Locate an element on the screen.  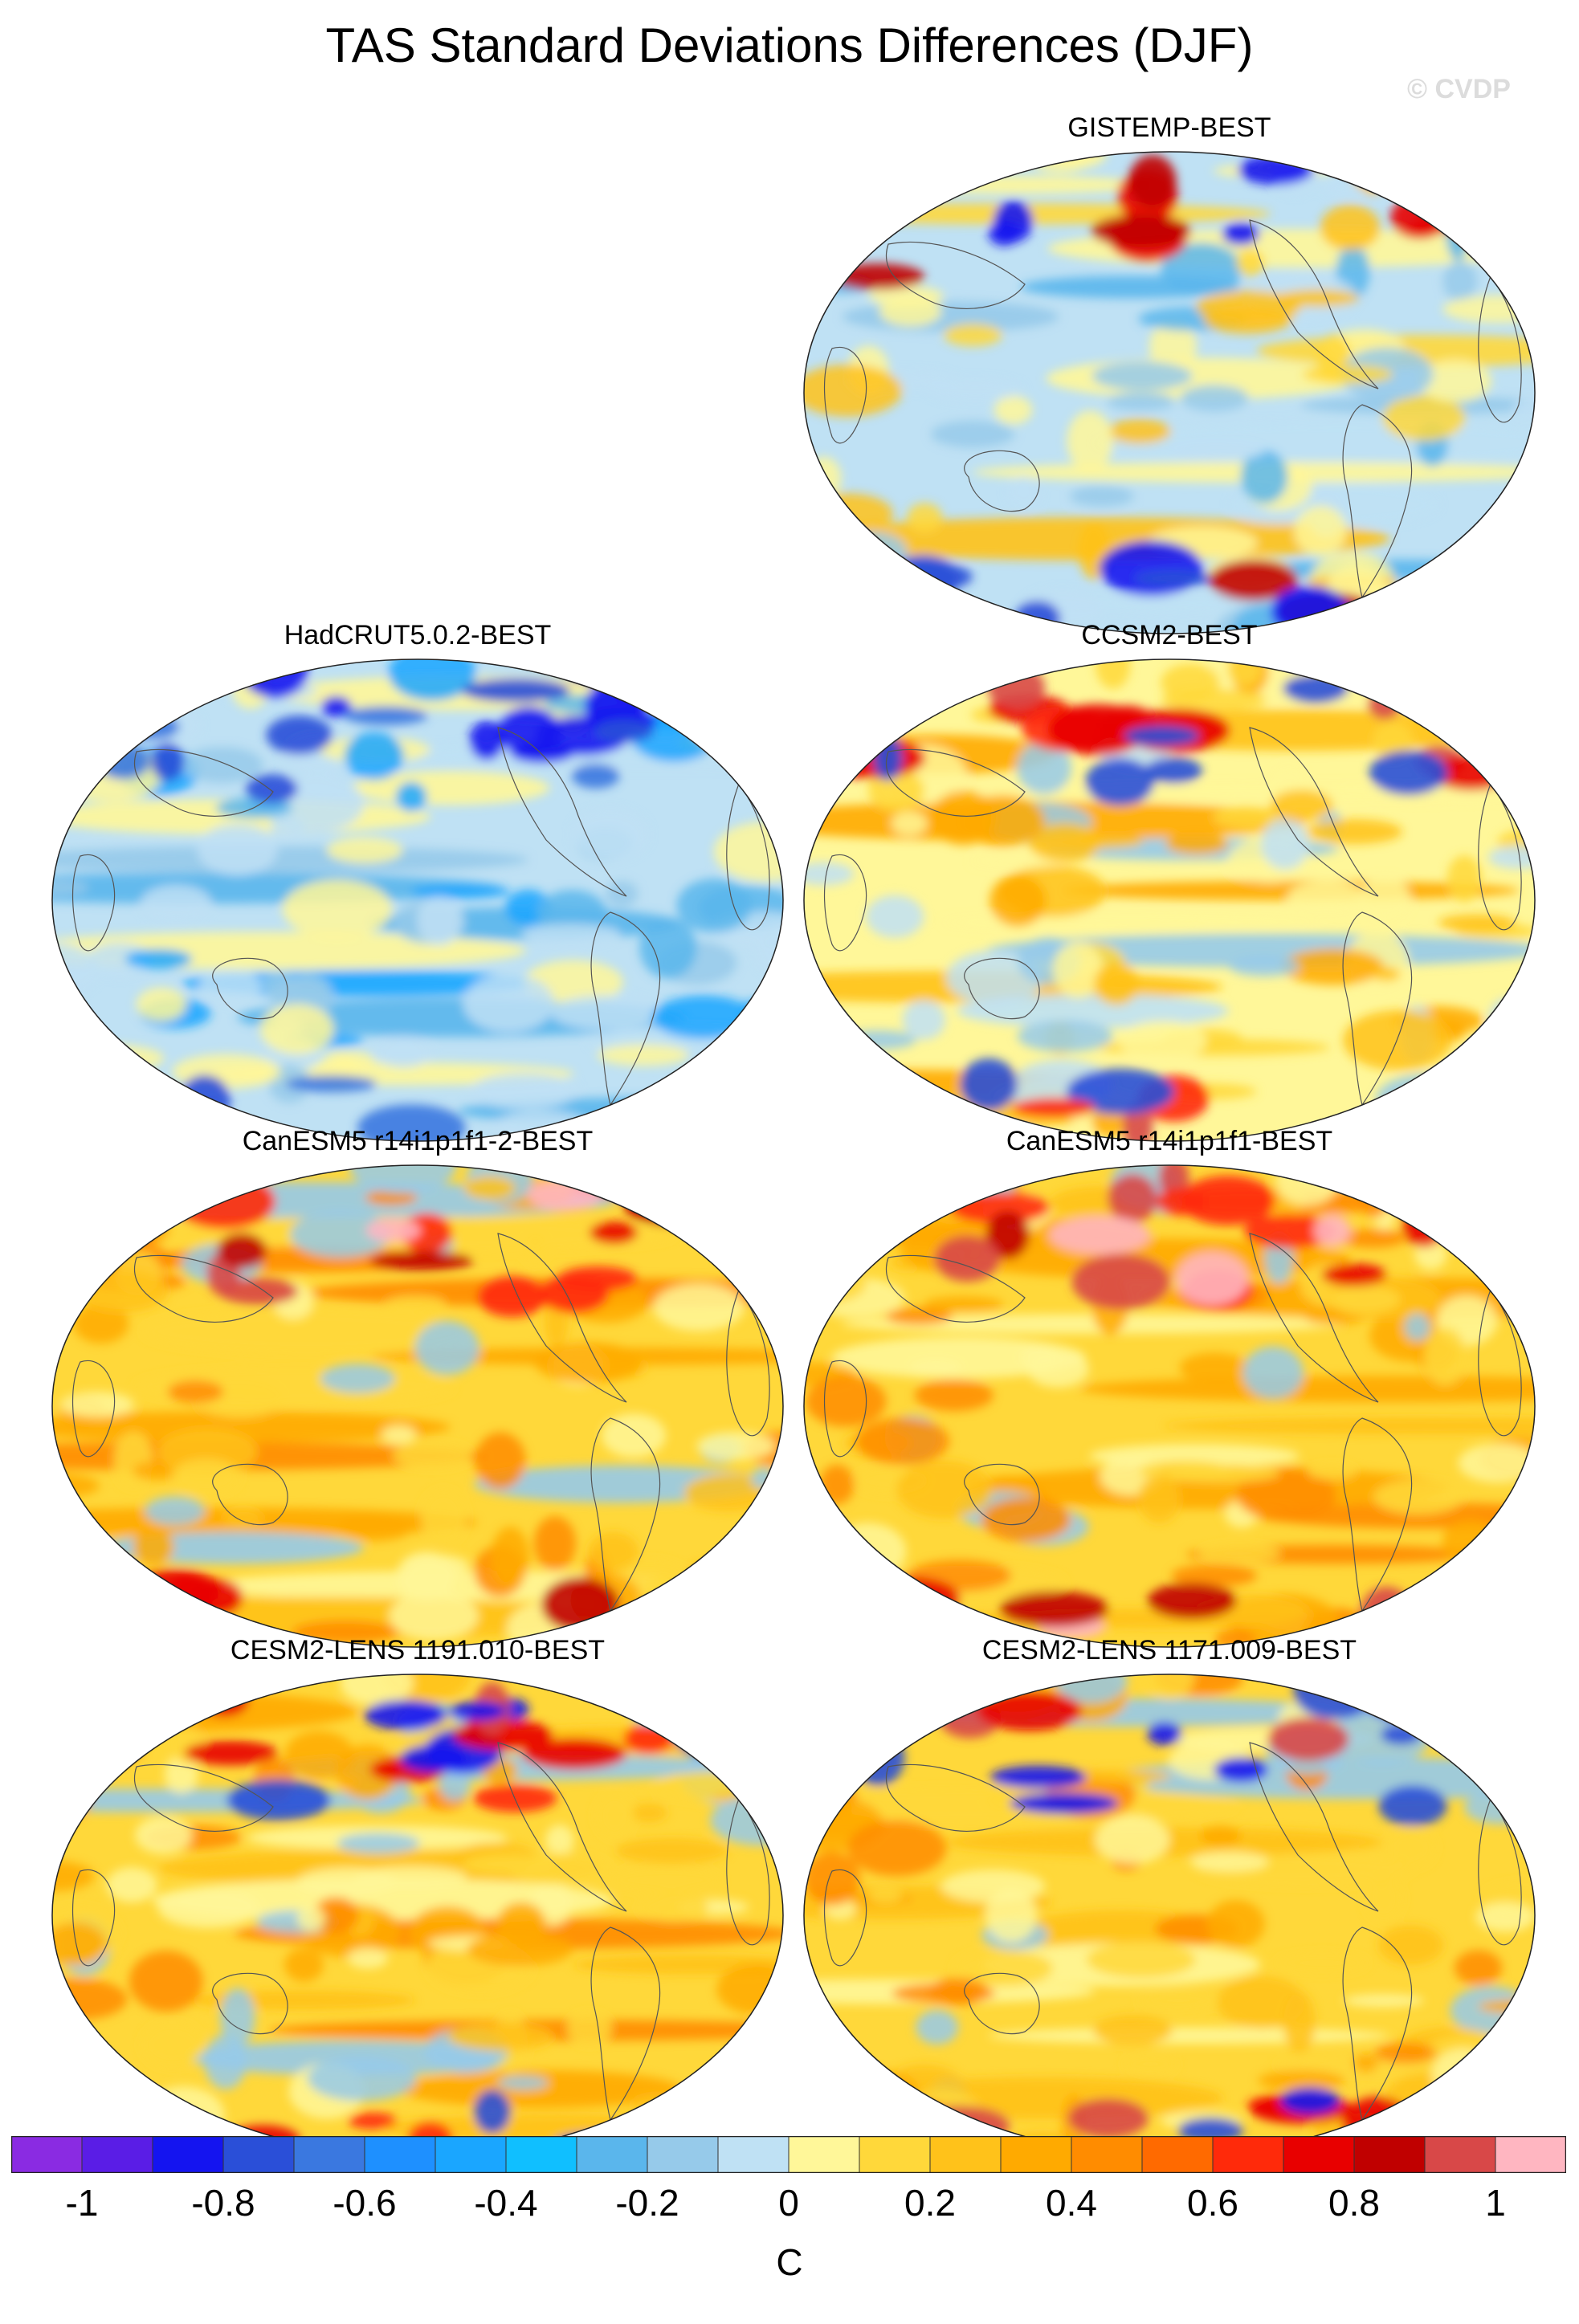
map-hadcrut is located at coordinates (417, 900).